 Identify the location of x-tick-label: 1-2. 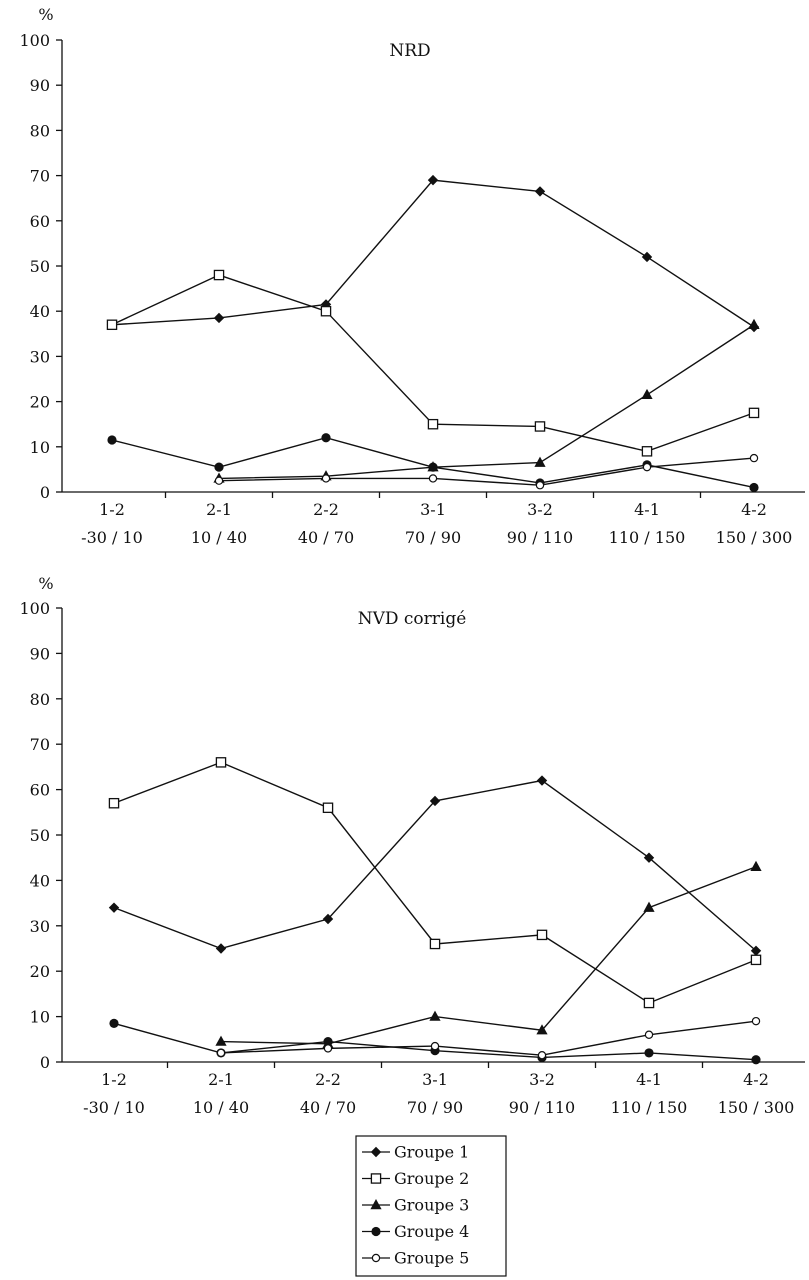
(112, 509).